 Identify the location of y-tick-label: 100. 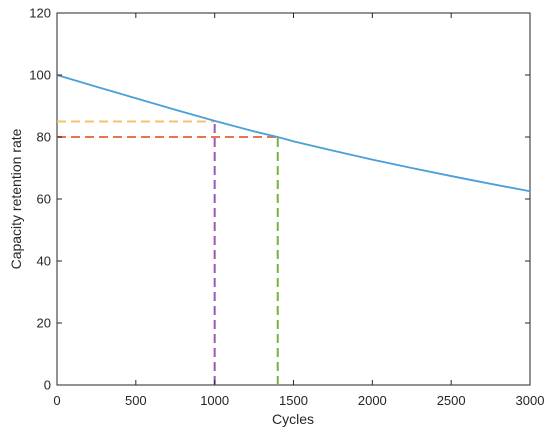
(40, 75).